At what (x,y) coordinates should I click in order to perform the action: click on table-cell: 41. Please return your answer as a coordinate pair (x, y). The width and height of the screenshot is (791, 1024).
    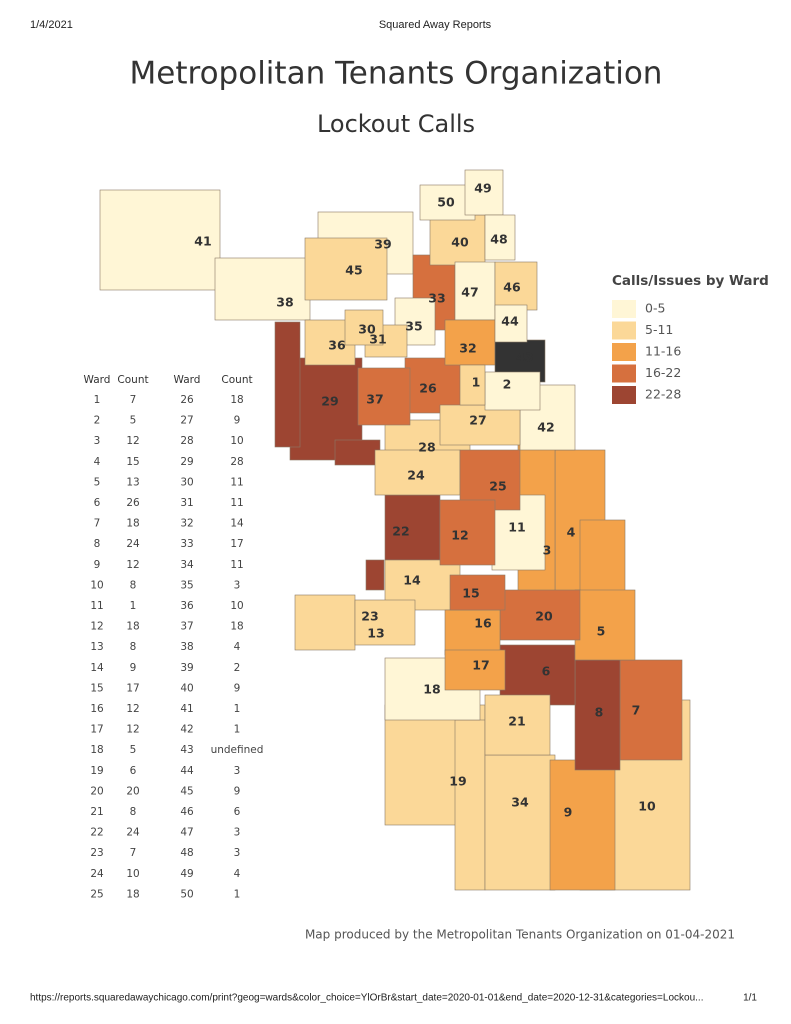
    Looking at the image, I should click on (186, 709).